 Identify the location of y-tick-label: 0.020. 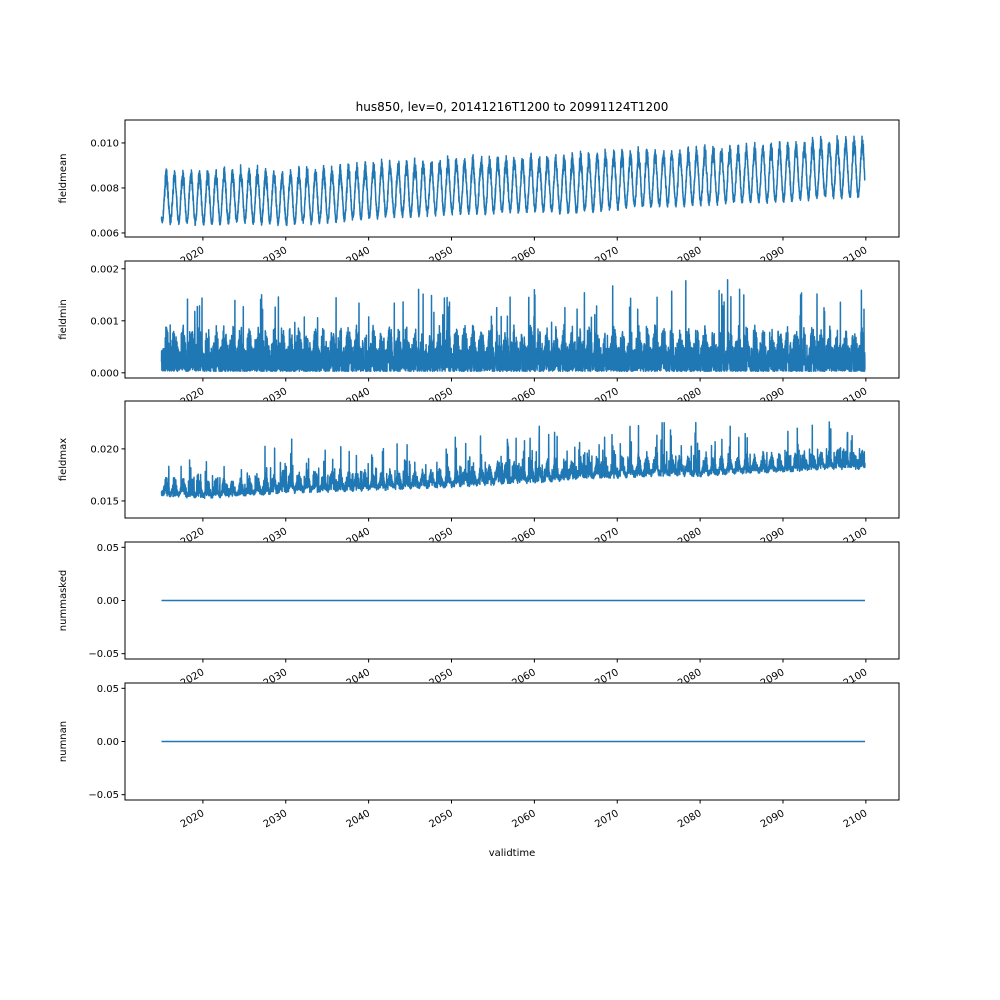
(104, 449).